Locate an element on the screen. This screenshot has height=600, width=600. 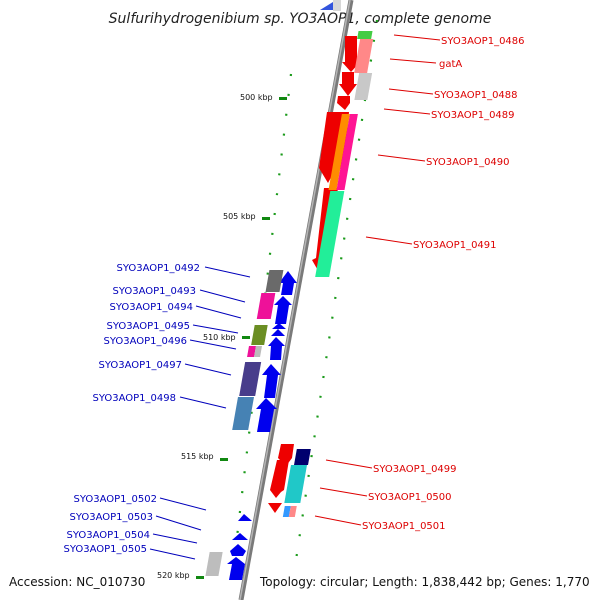
gene-label-0491: SYO3AOP1_0491 is located at coordinates (455, 245).